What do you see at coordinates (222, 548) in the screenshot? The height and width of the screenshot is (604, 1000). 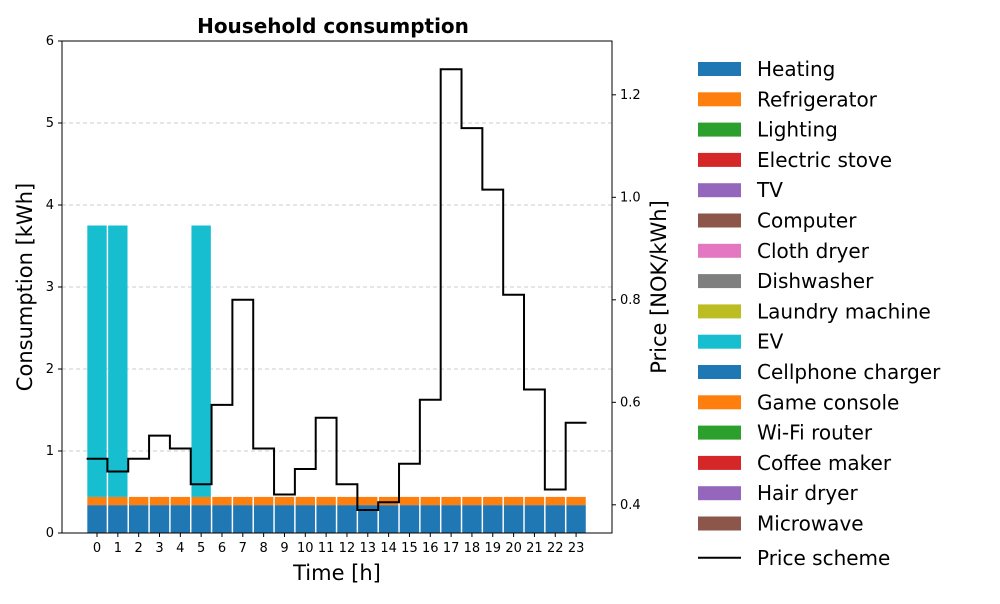 I see `x-tick-label: 6` at bounding box center [222, 548].